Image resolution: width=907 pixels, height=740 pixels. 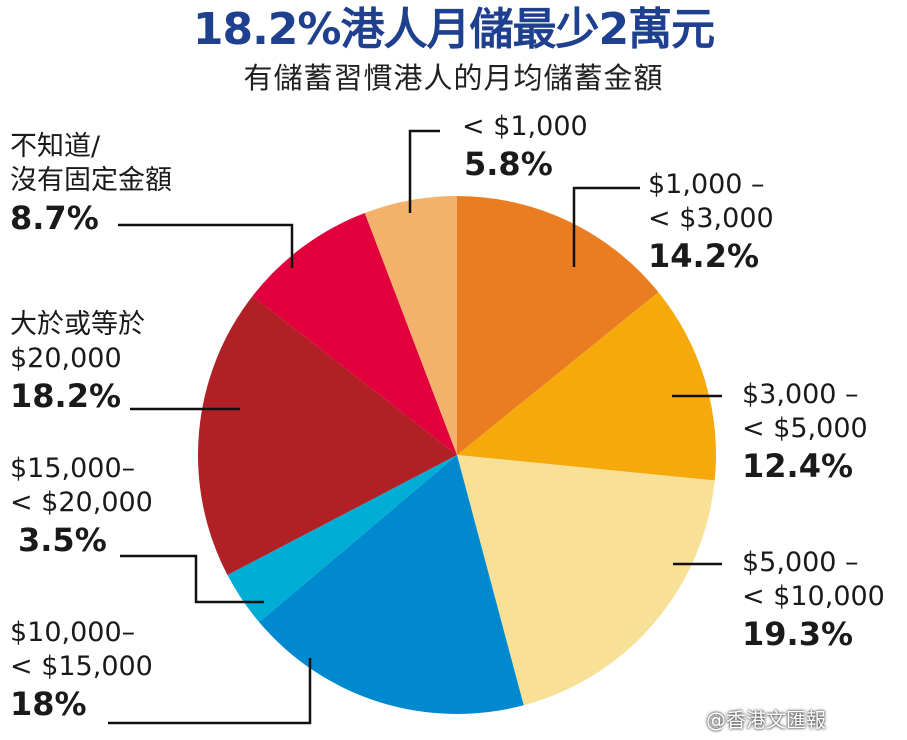 I want to click on slice-category-line: 不知道/, so click(x=55, y=146).